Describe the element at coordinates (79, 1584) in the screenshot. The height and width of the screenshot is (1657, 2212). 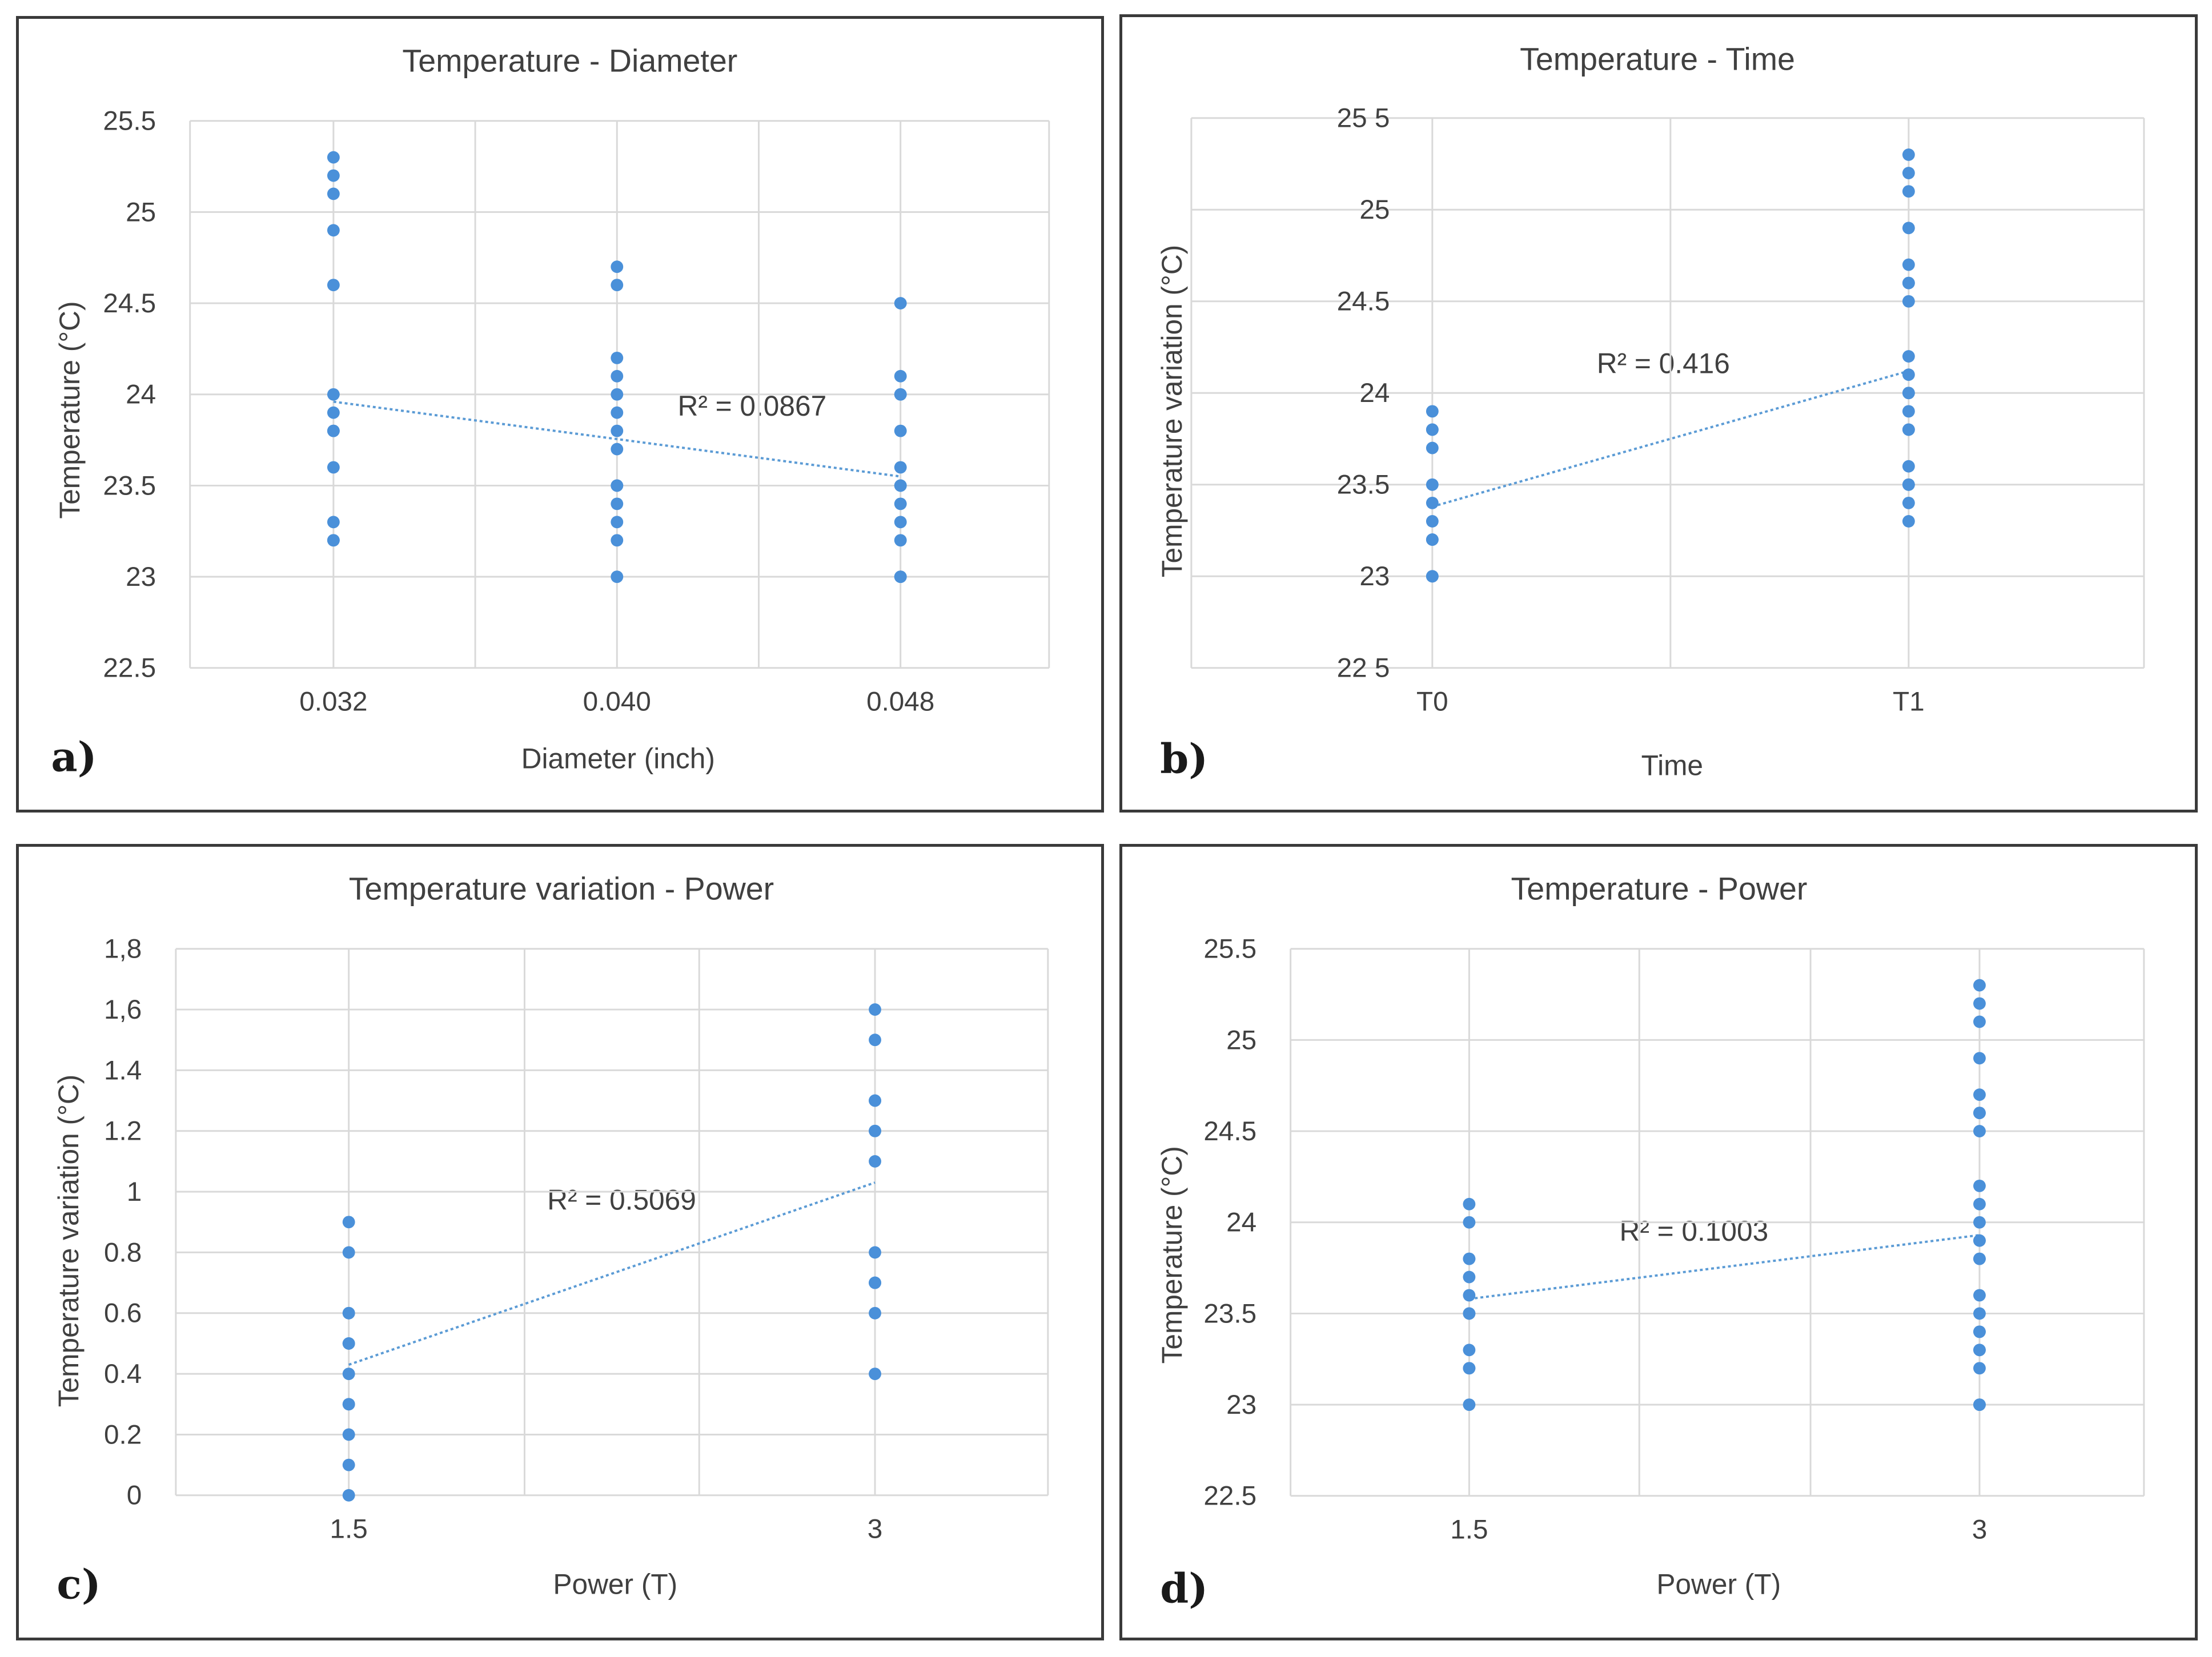
I see `panel-label: c)` at that location.